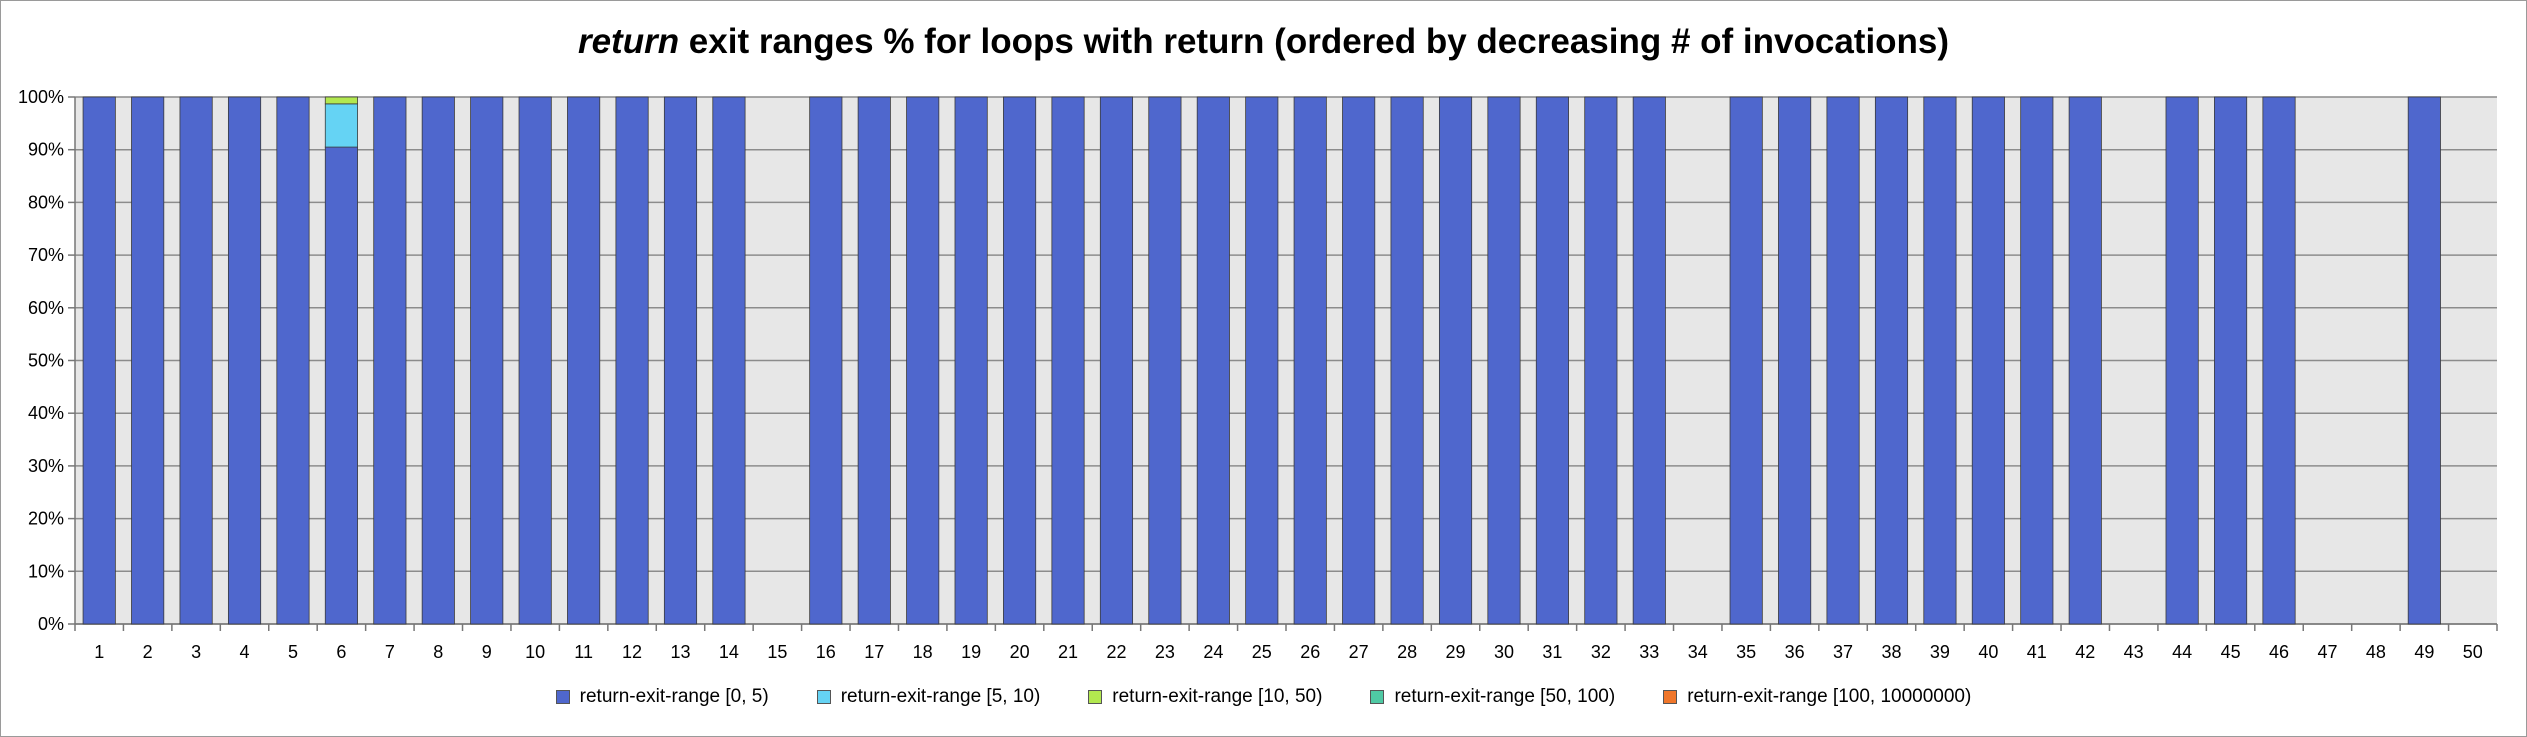  What do you see at coordinates (46, 361) in the screenshot?
I see `y-tick-label: 50%` at bounding box center [46, 361].